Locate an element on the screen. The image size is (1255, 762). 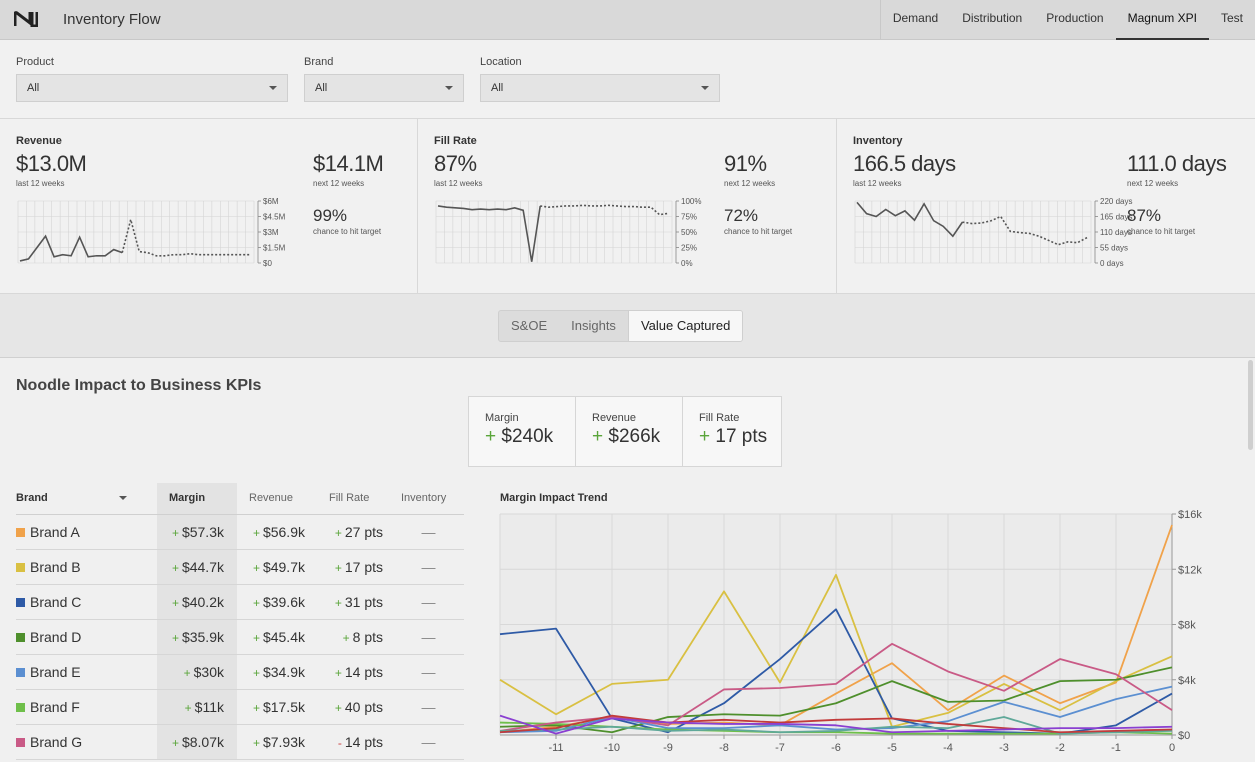
table-row: Brand F + $11k + $17.5k +40 pts — is located at coordinates (240, 707).